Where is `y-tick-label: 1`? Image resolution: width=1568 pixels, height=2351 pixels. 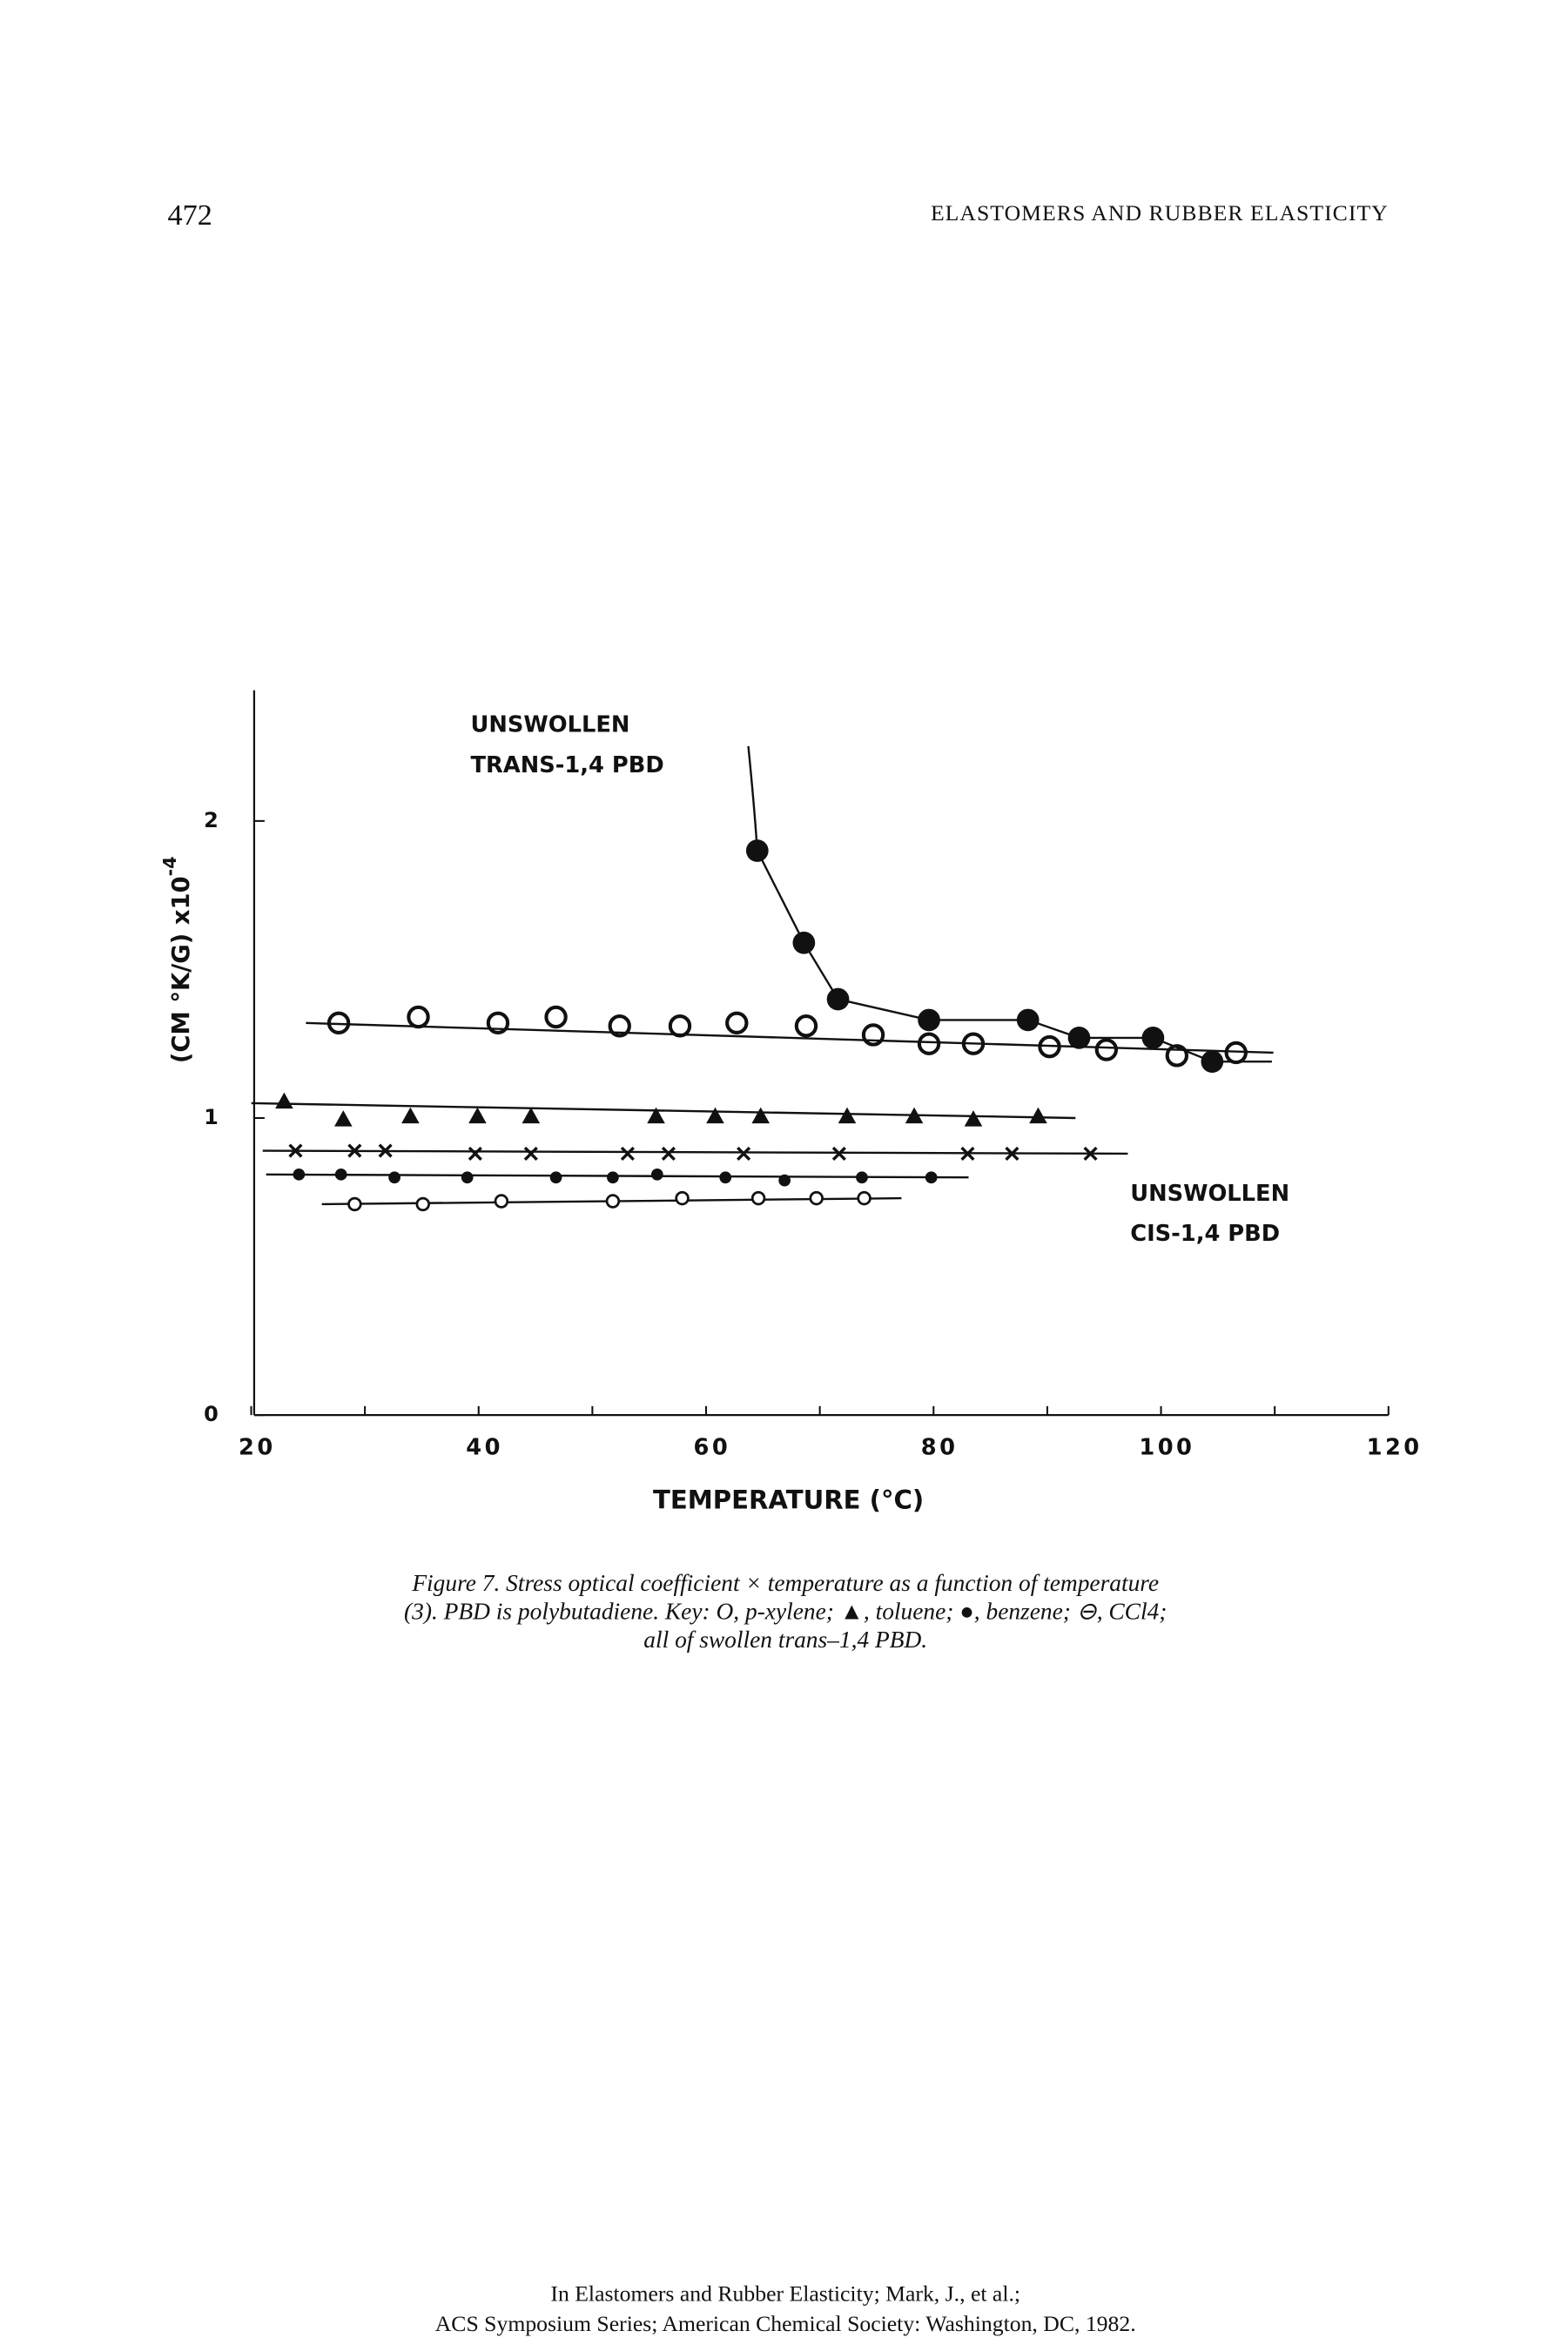
y-tick-label: 1 is located at coordinates (211, 1117).